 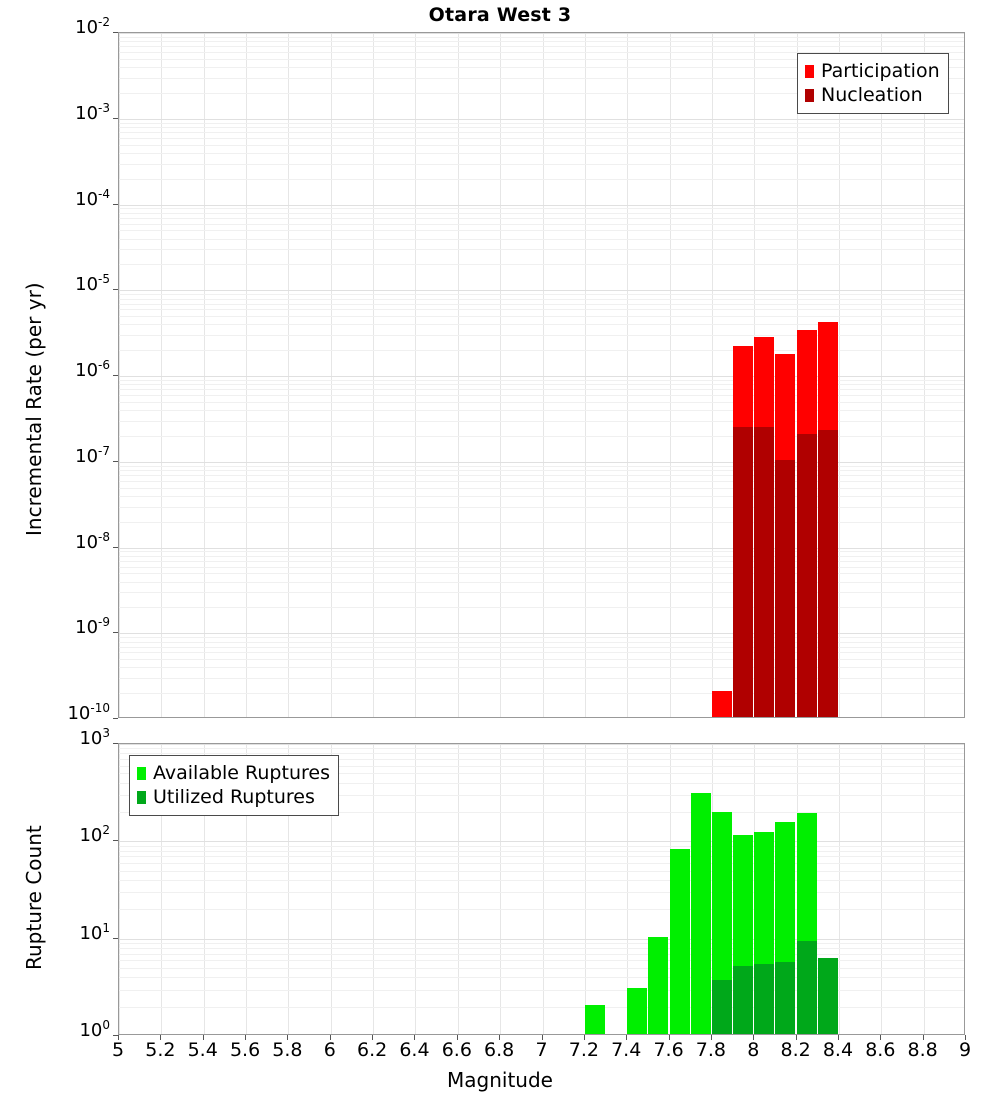 I want to click on x-tick-label: 5.8, so click(x=287, y=1050).